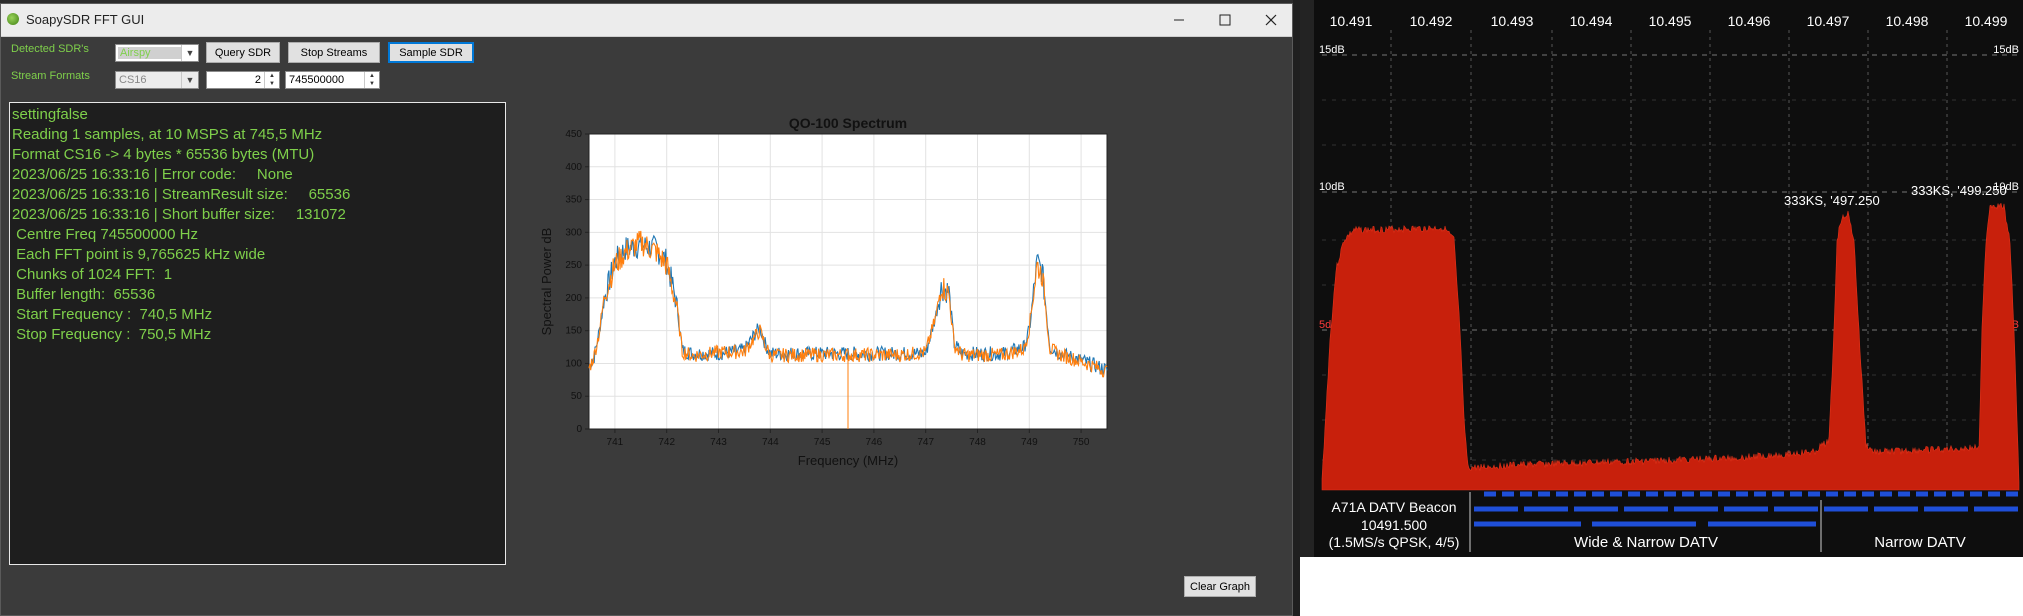 Image resolution: width=2023 pixels, height=616 pixels. What do you see at coordinates (577, 396) in the screenshot?
I see `y-tick-label: 50` at bounding box center [577, 396].